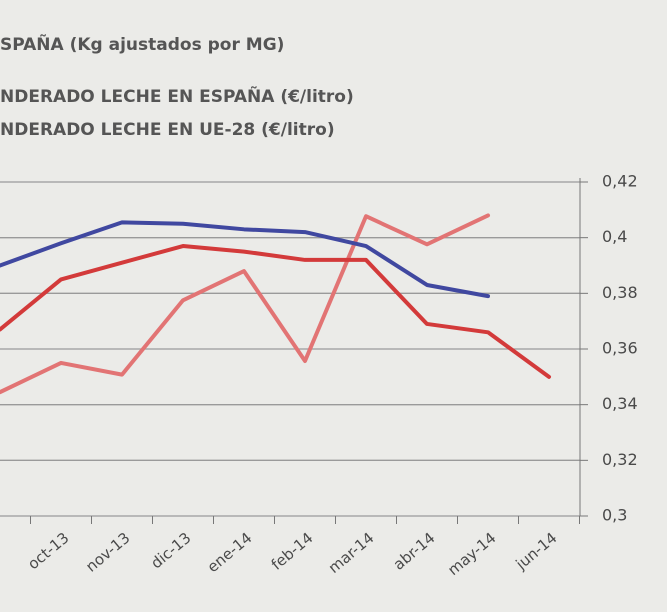 The width and height of the screenshot is (667, 612). I want to click on y2-tick-label: 0,38, so click(620, 292).